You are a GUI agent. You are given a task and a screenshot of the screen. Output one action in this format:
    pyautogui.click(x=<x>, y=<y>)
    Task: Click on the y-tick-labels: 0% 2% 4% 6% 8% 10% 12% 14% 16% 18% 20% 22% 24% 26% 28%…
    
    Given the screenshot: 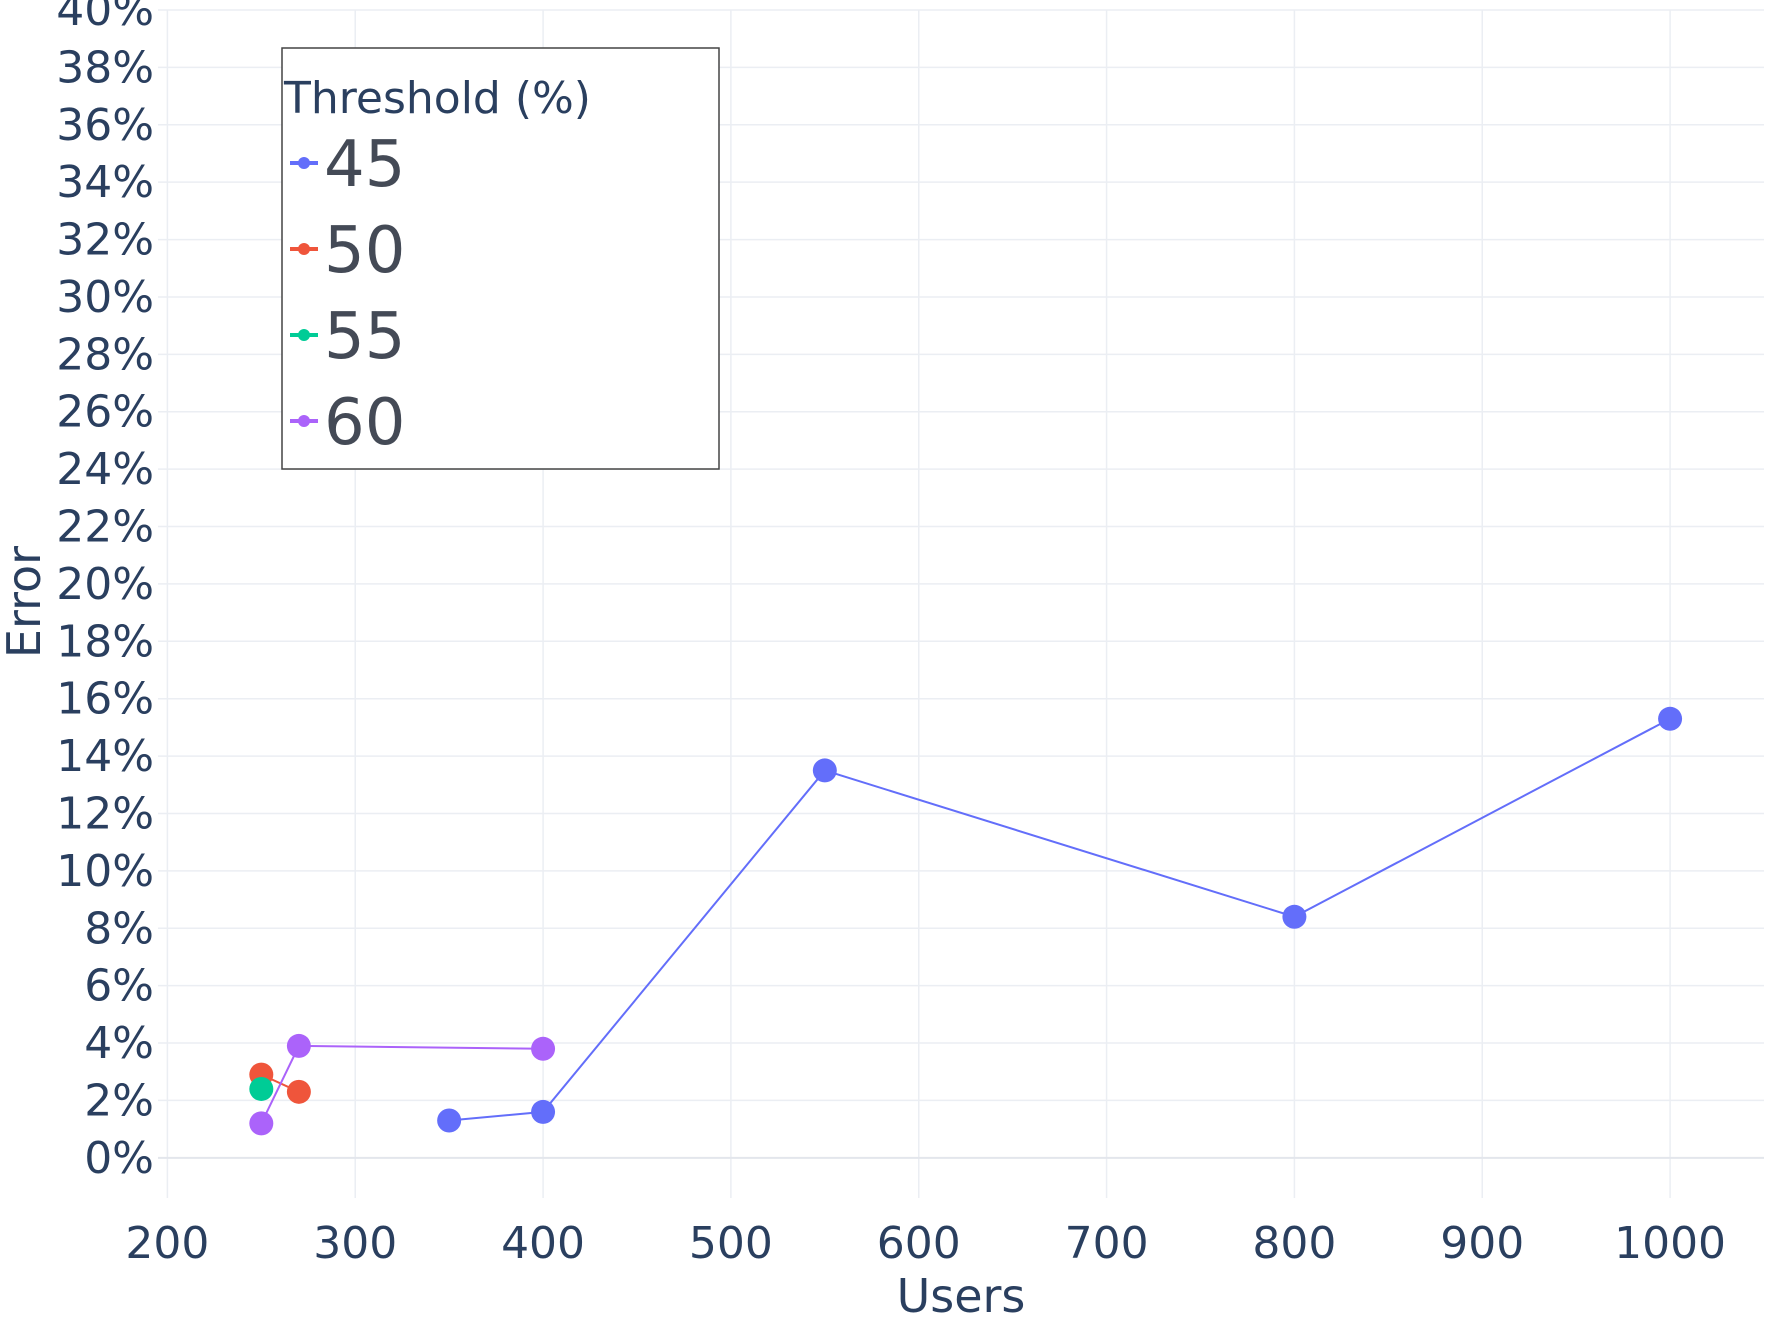 What is the action you would take?
    pyautogui.click(x=105, y=592)
    